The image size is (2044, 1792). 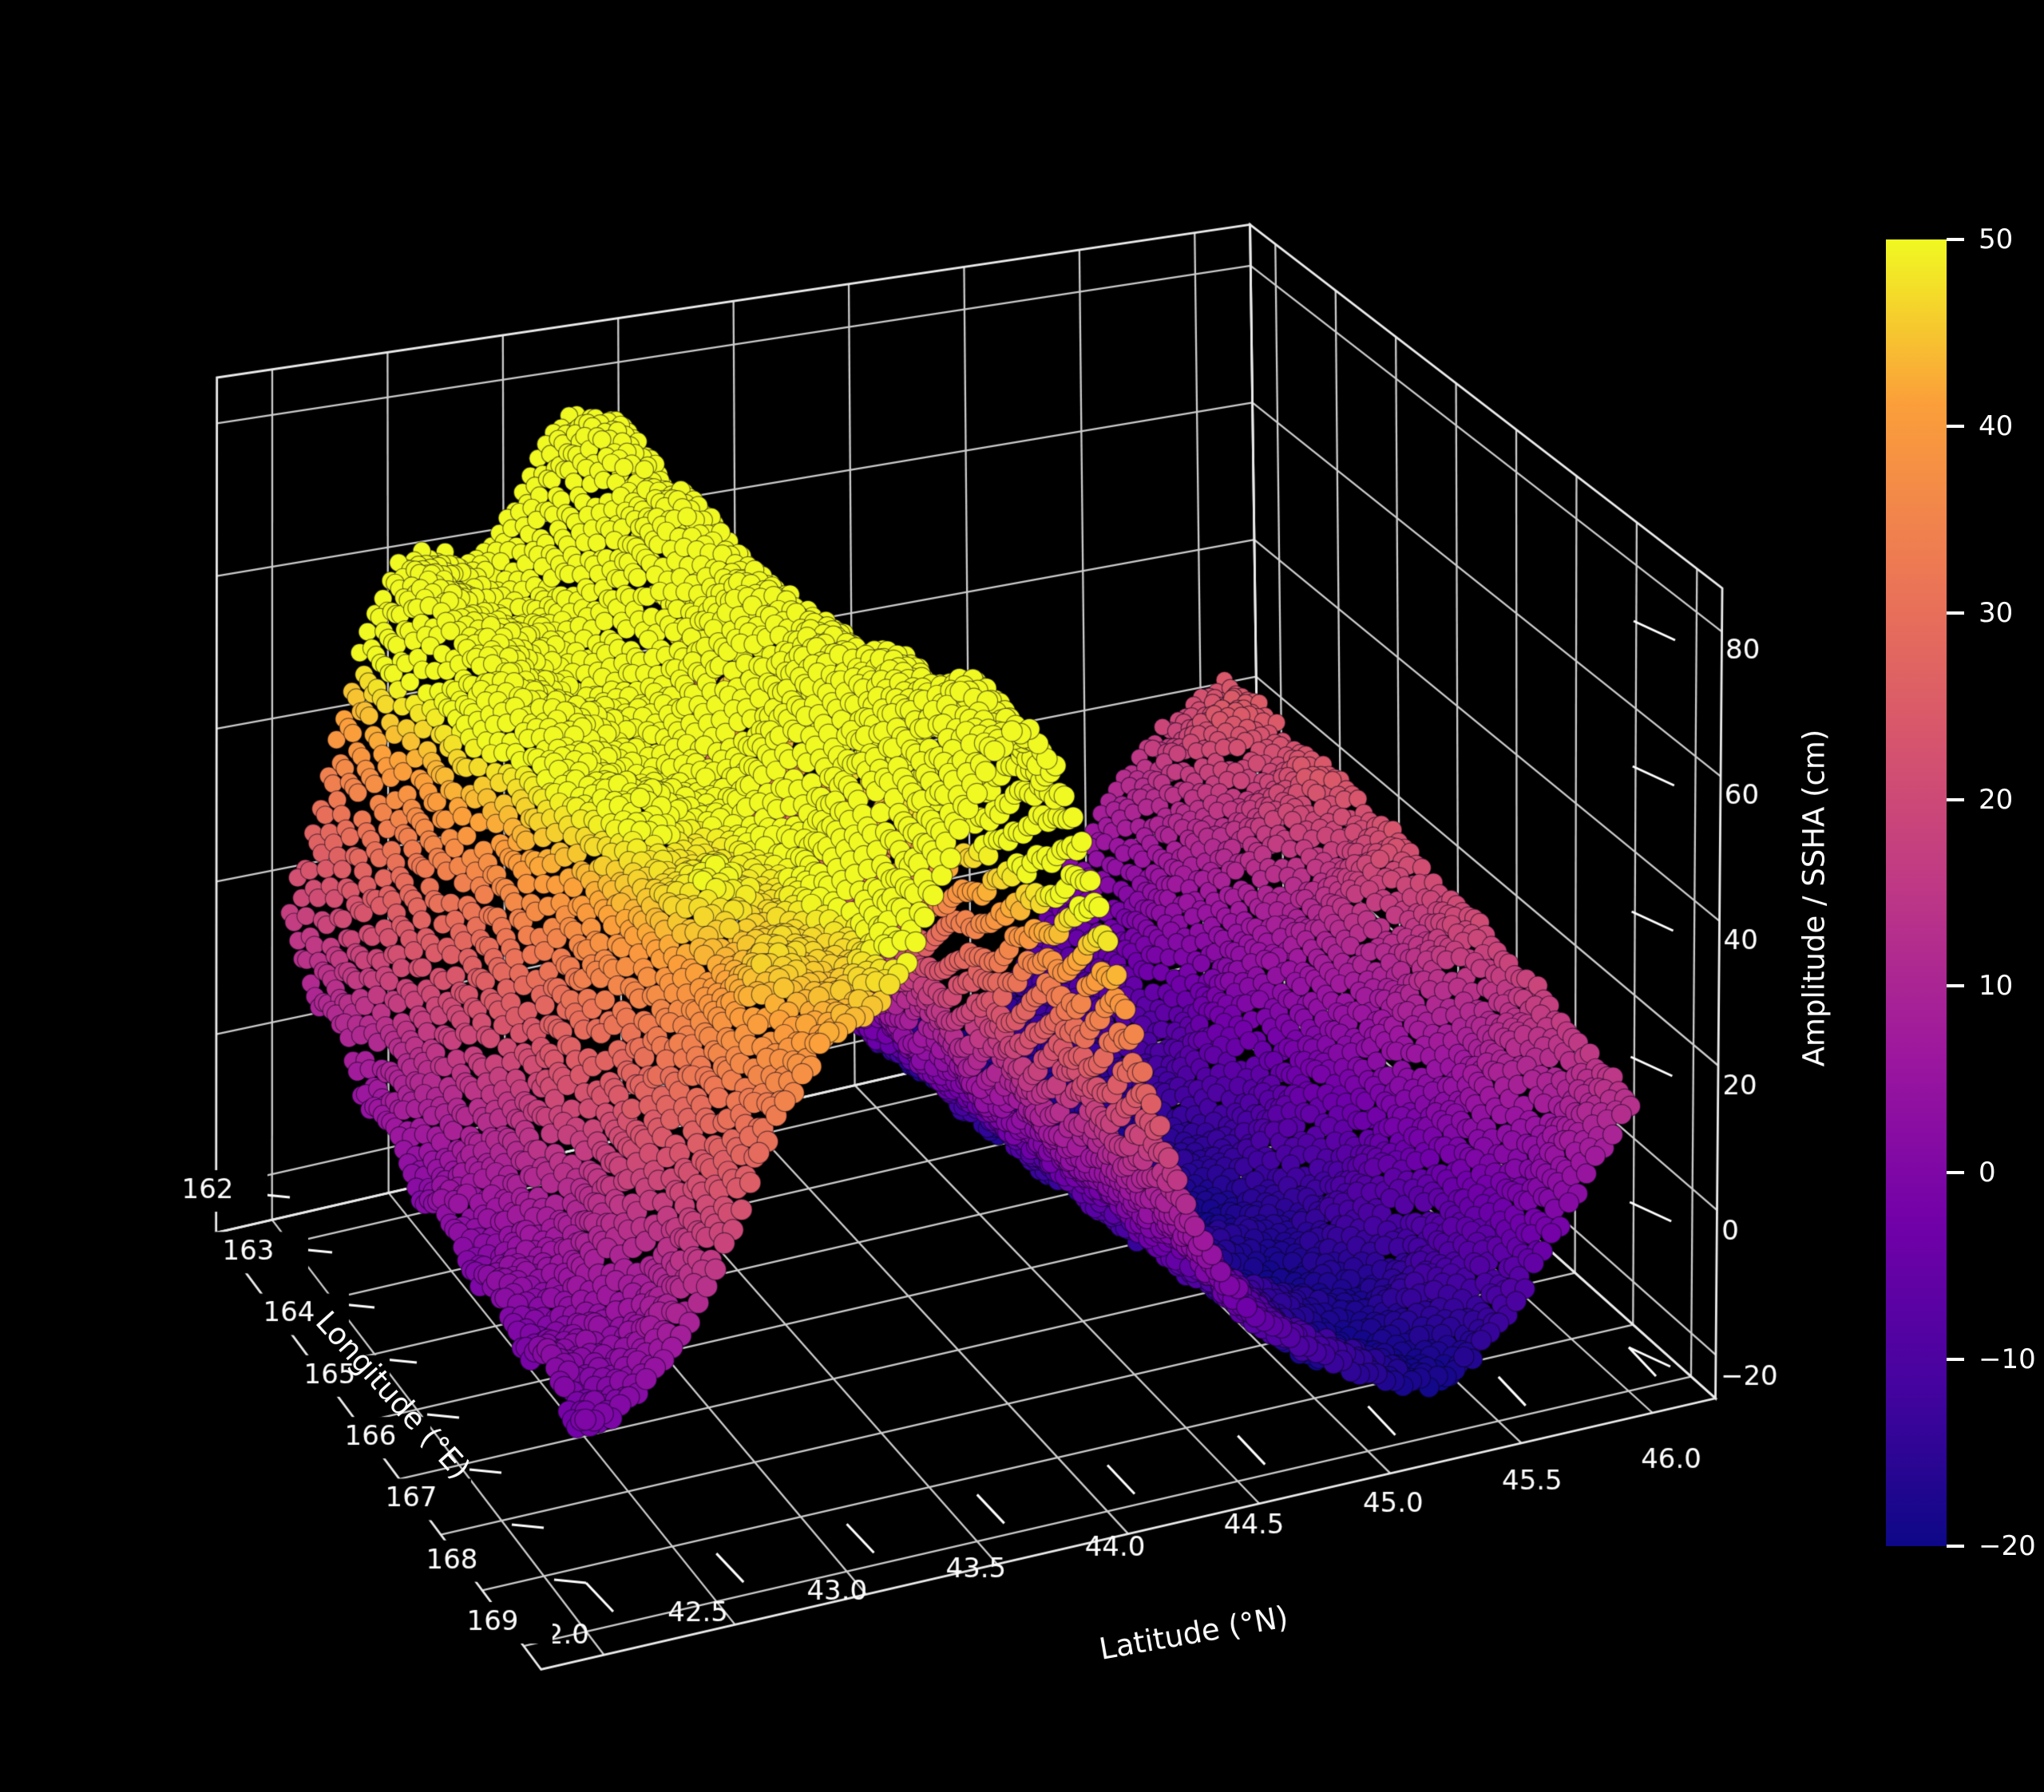 I want to click on colorbar-tick-label: −20, so click(x=2007, y=1546).